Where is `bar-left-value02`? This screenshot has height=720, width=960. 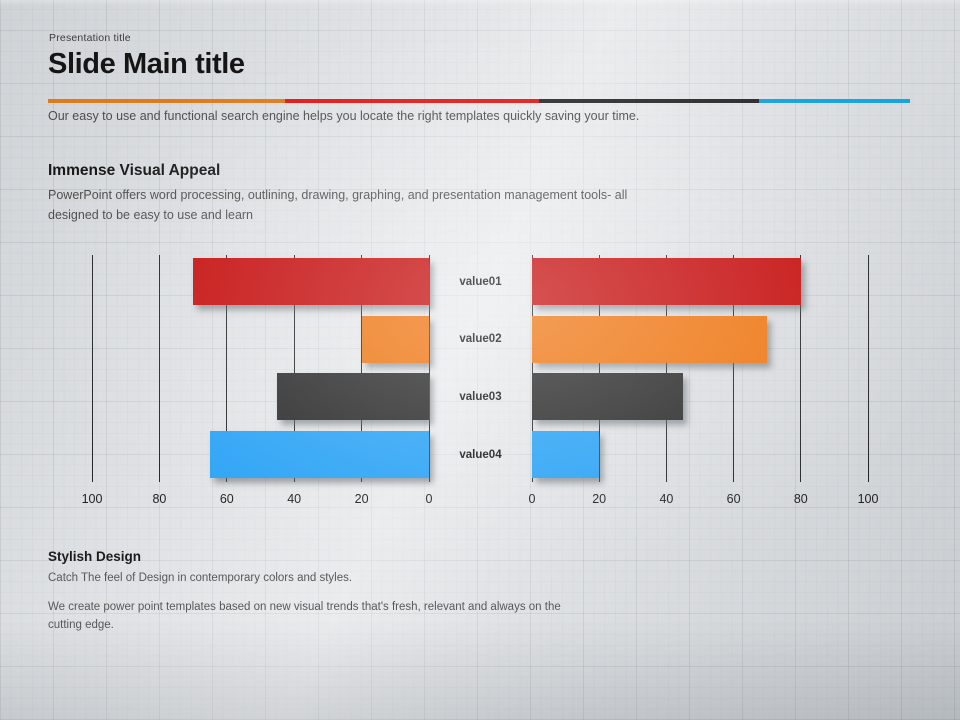 bar-left-value02 is located at coordinates (395, 339).